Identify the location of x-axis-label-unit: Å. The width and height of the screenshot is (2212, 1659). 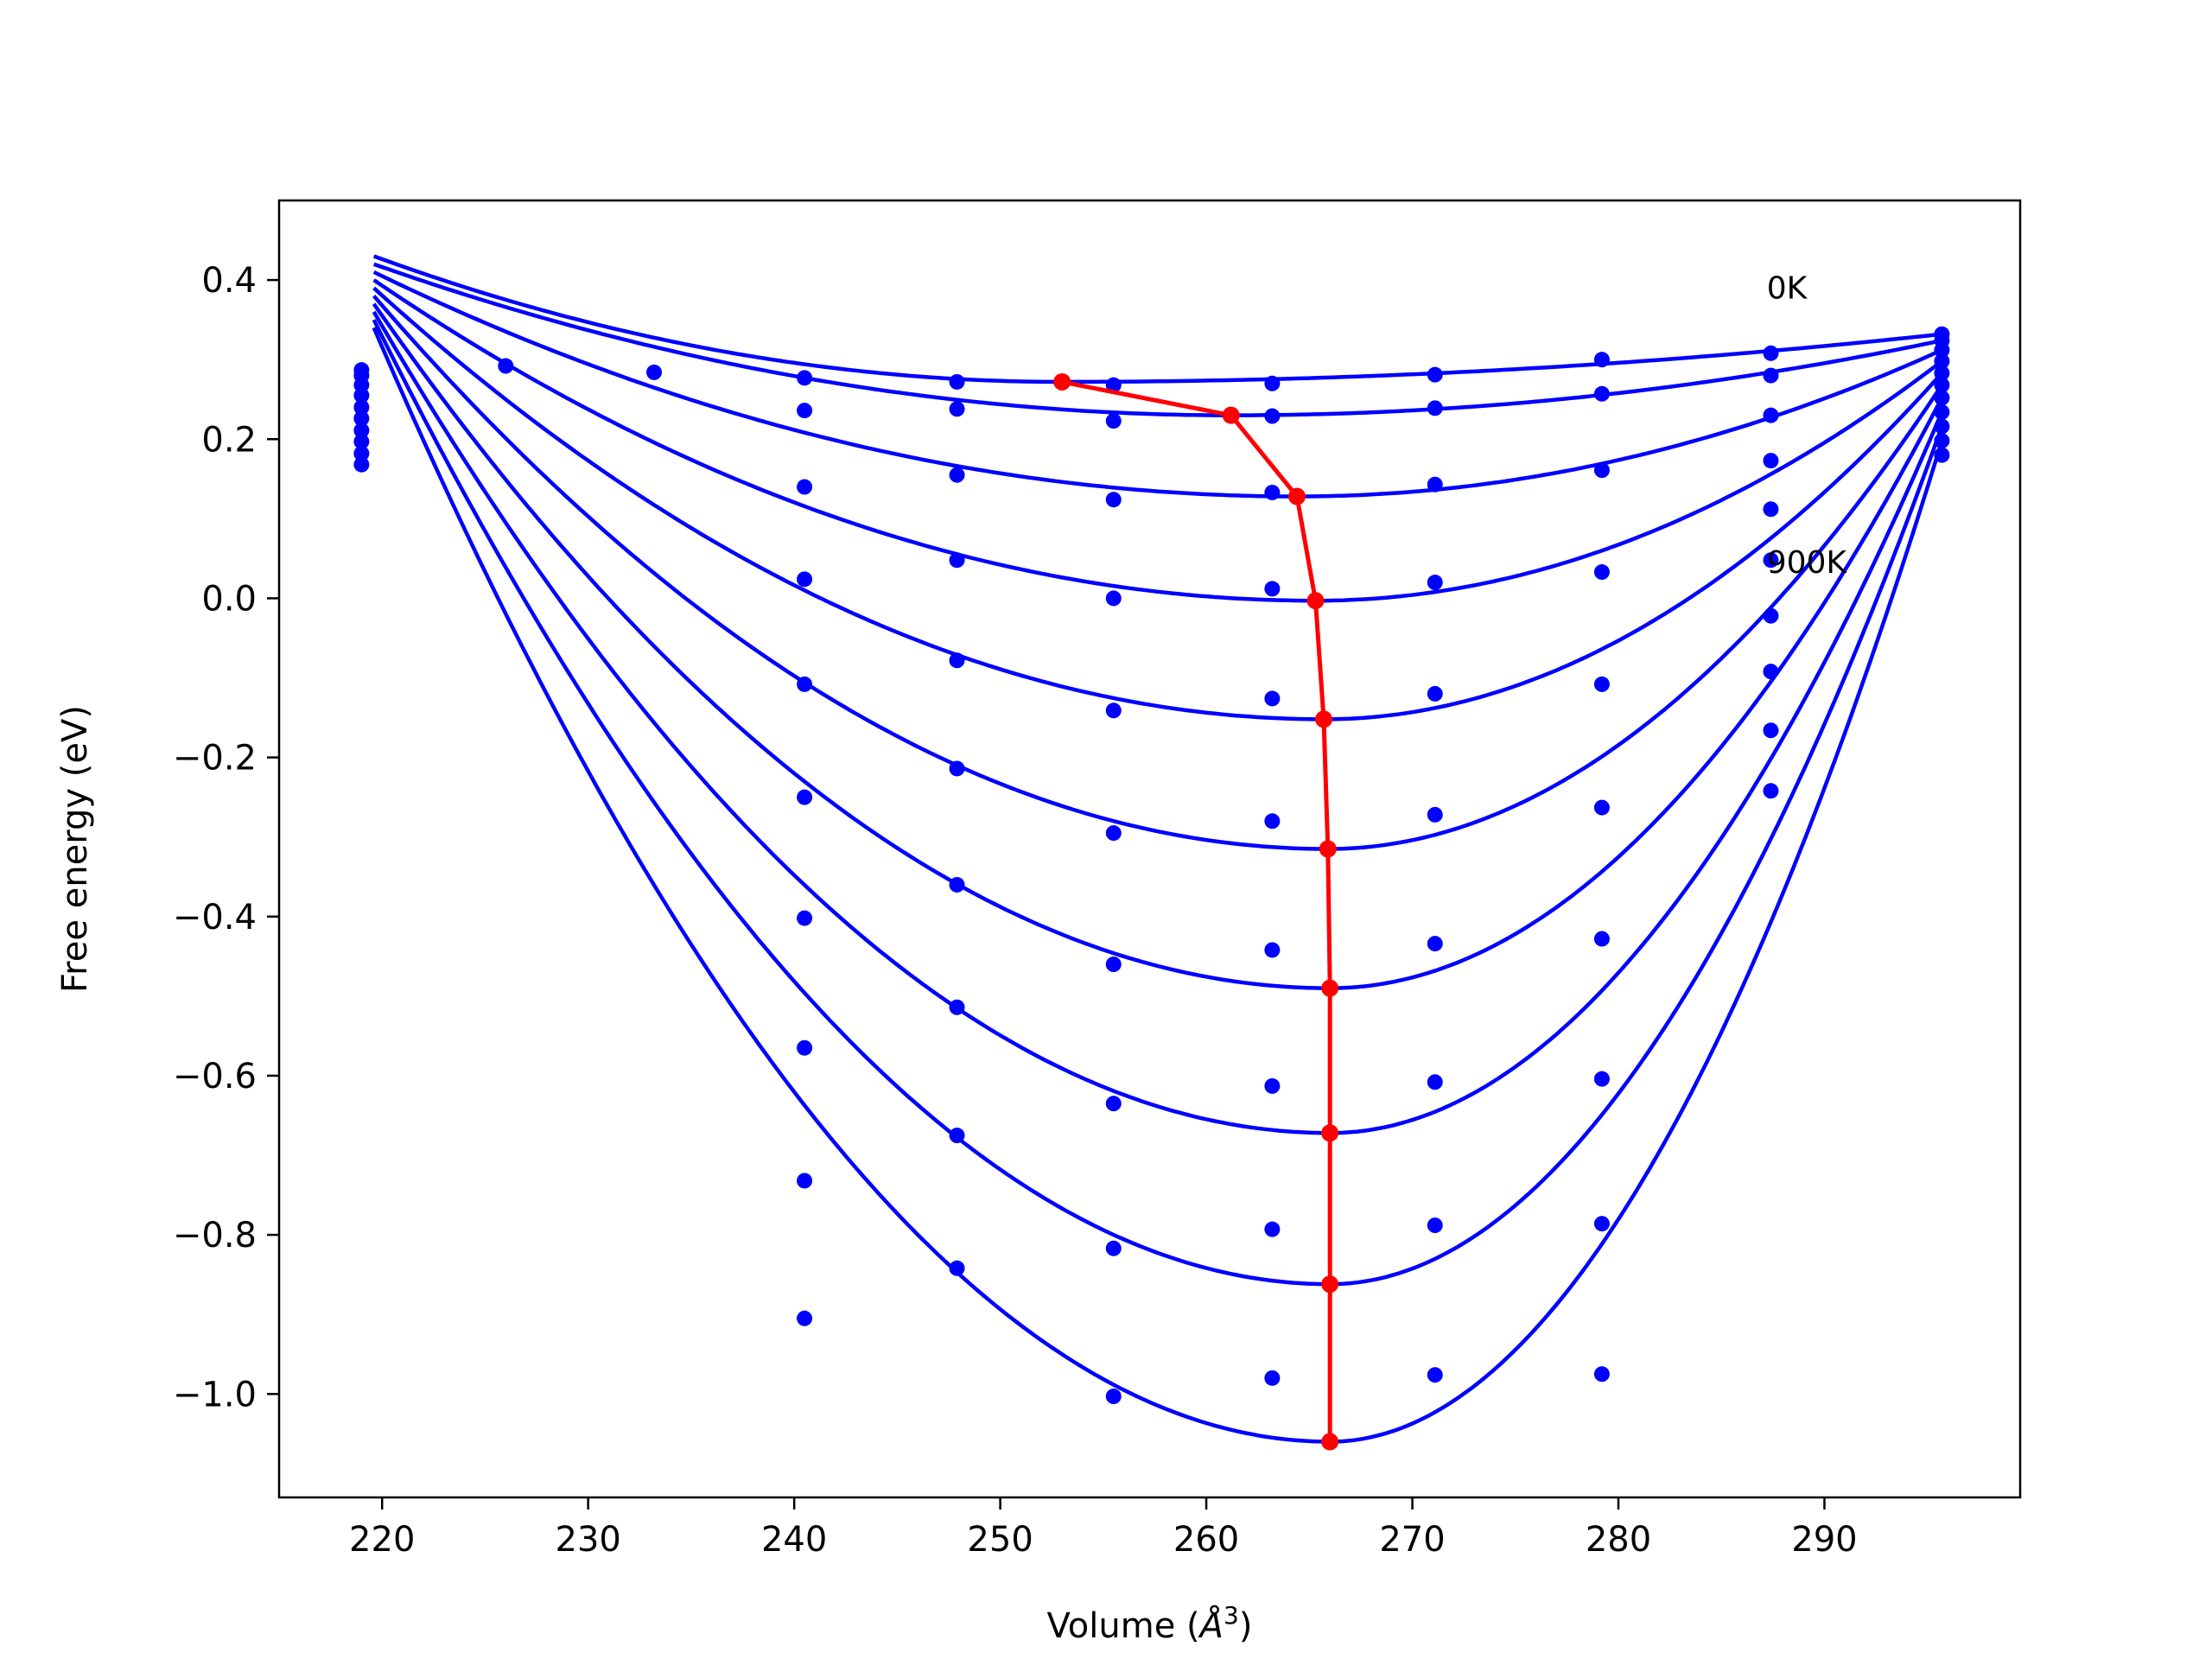
(1211, 1625).